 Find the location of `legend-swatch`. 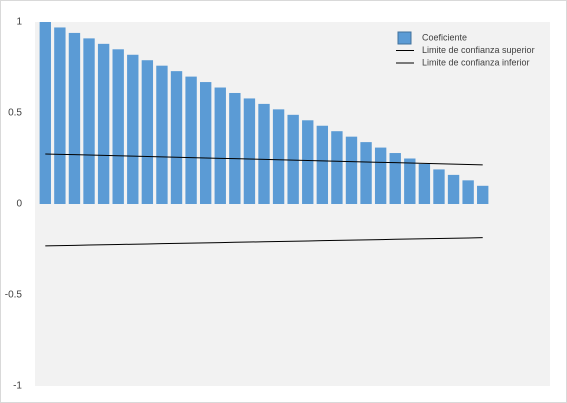

legend-swatch is located at coordinates (404, 38).